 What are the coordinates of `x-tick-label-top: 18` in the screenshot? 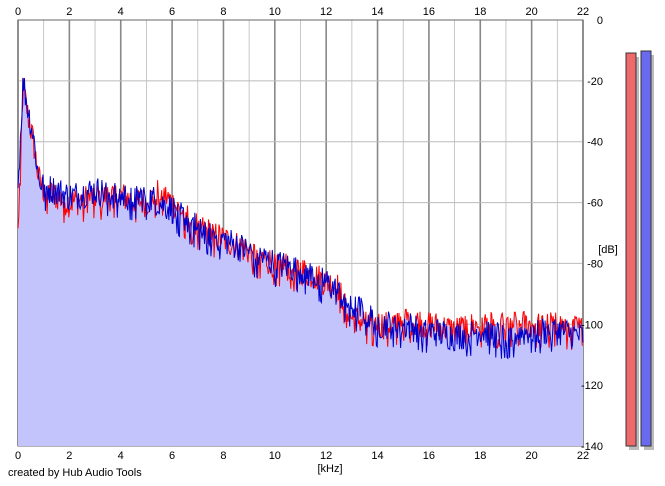 It's located at (480, 12).